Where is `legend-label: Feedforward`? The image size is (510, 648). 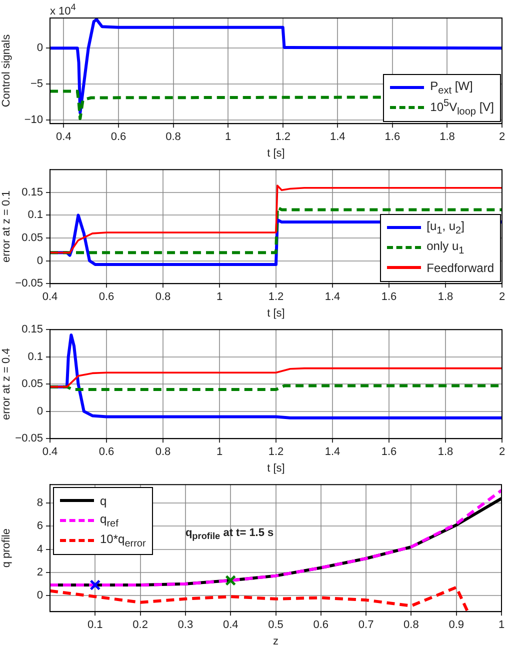
legend-label: Feedforward is located at coordinates (460, 267).